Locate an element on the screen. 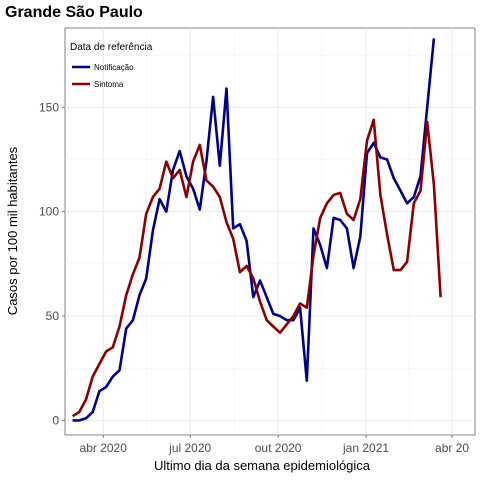 The image size is (480, 480). x-tick-label: abr 2020 is located at coordinates (104, 448).